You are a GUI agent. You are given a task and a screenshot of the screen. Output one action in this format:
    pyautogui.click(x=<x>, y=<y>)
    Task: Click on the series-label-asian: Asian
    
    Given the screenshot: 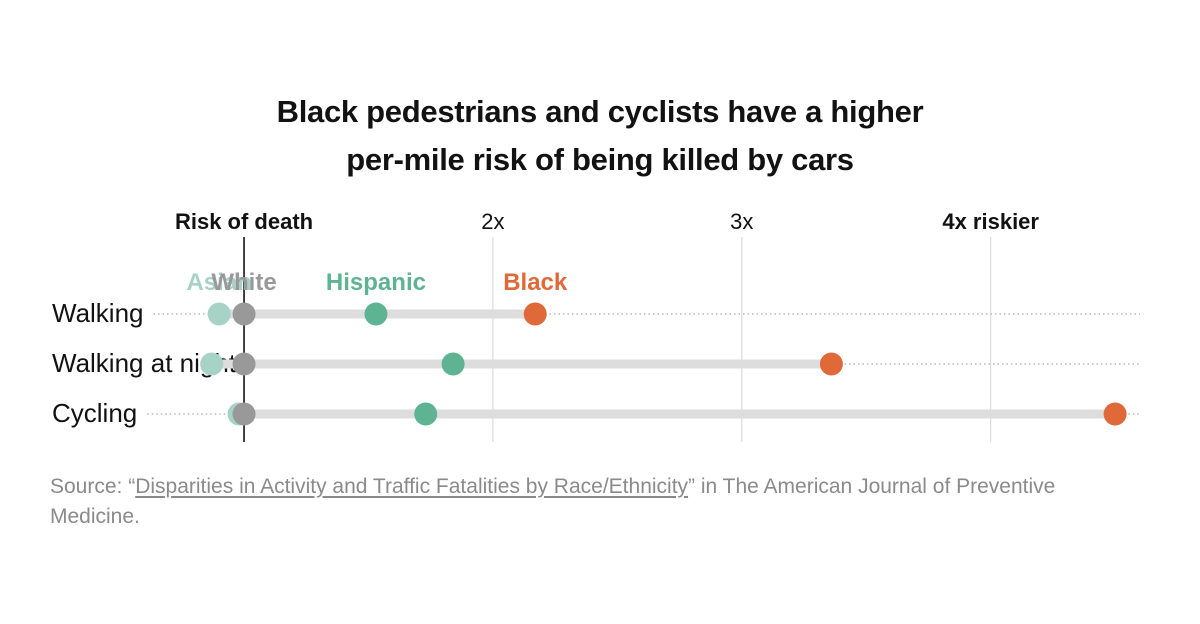 What is the action you would take?
    pyautogui.click(x=218, y=282)
    